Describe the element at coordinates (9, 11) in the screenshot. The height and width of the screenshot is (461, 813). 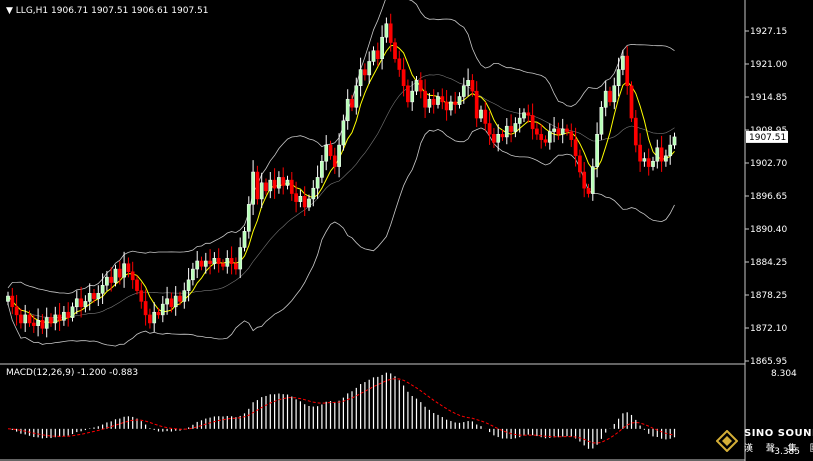
I see `dropdown-triangle-icon: ▼` at that location.